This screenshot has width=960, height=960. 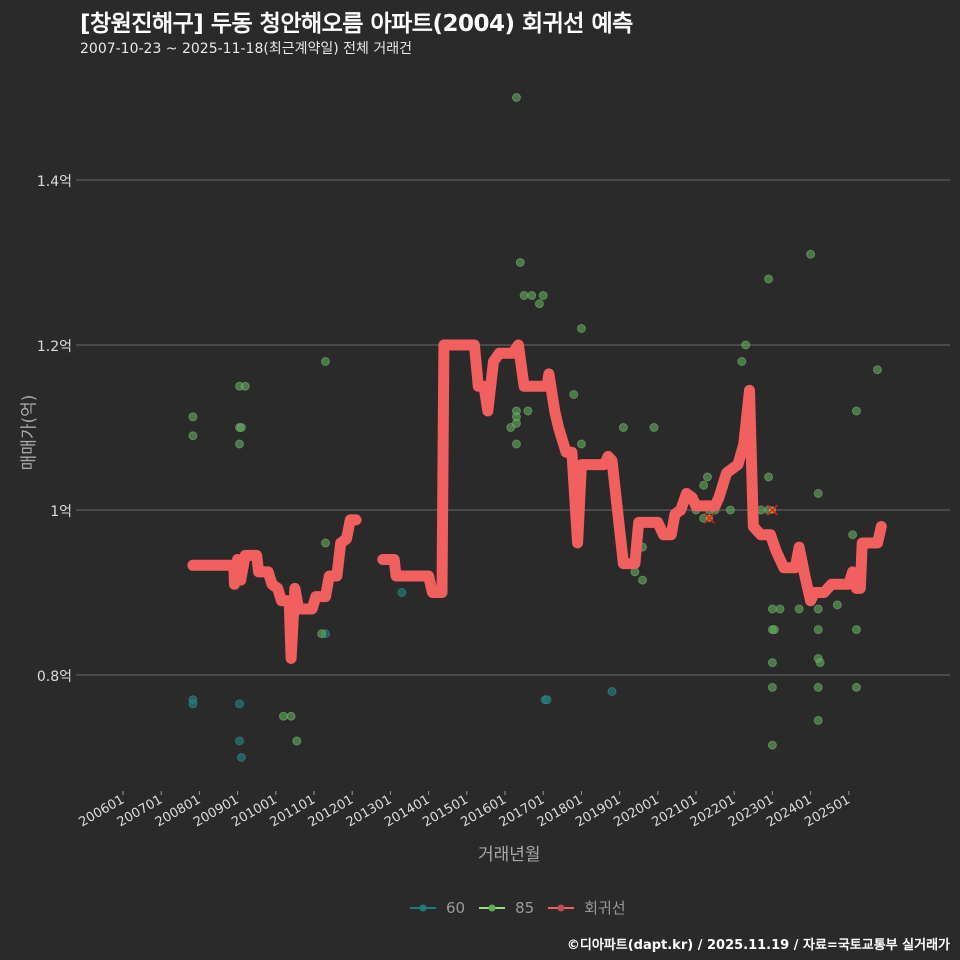 I want to click on y-tick-label: 1.4억, so click(x=54, y=182).